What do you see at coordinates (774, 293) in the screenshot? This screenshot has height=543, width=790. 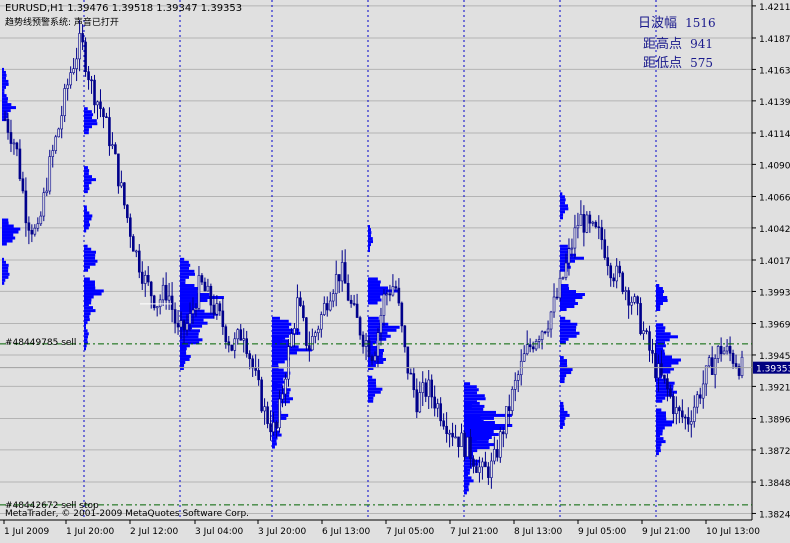 I see `y-tick-label: 1.39935` at bounding box center [774, 293].